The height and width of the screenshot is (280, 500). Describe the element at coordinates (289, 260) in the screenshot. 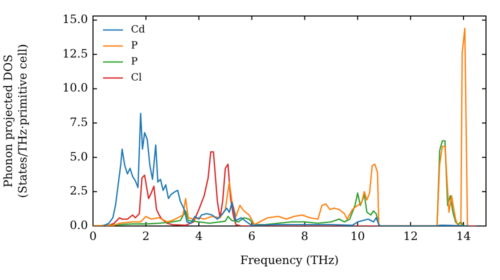

I see `x-axis-title: Frequency (THz)` at that location.